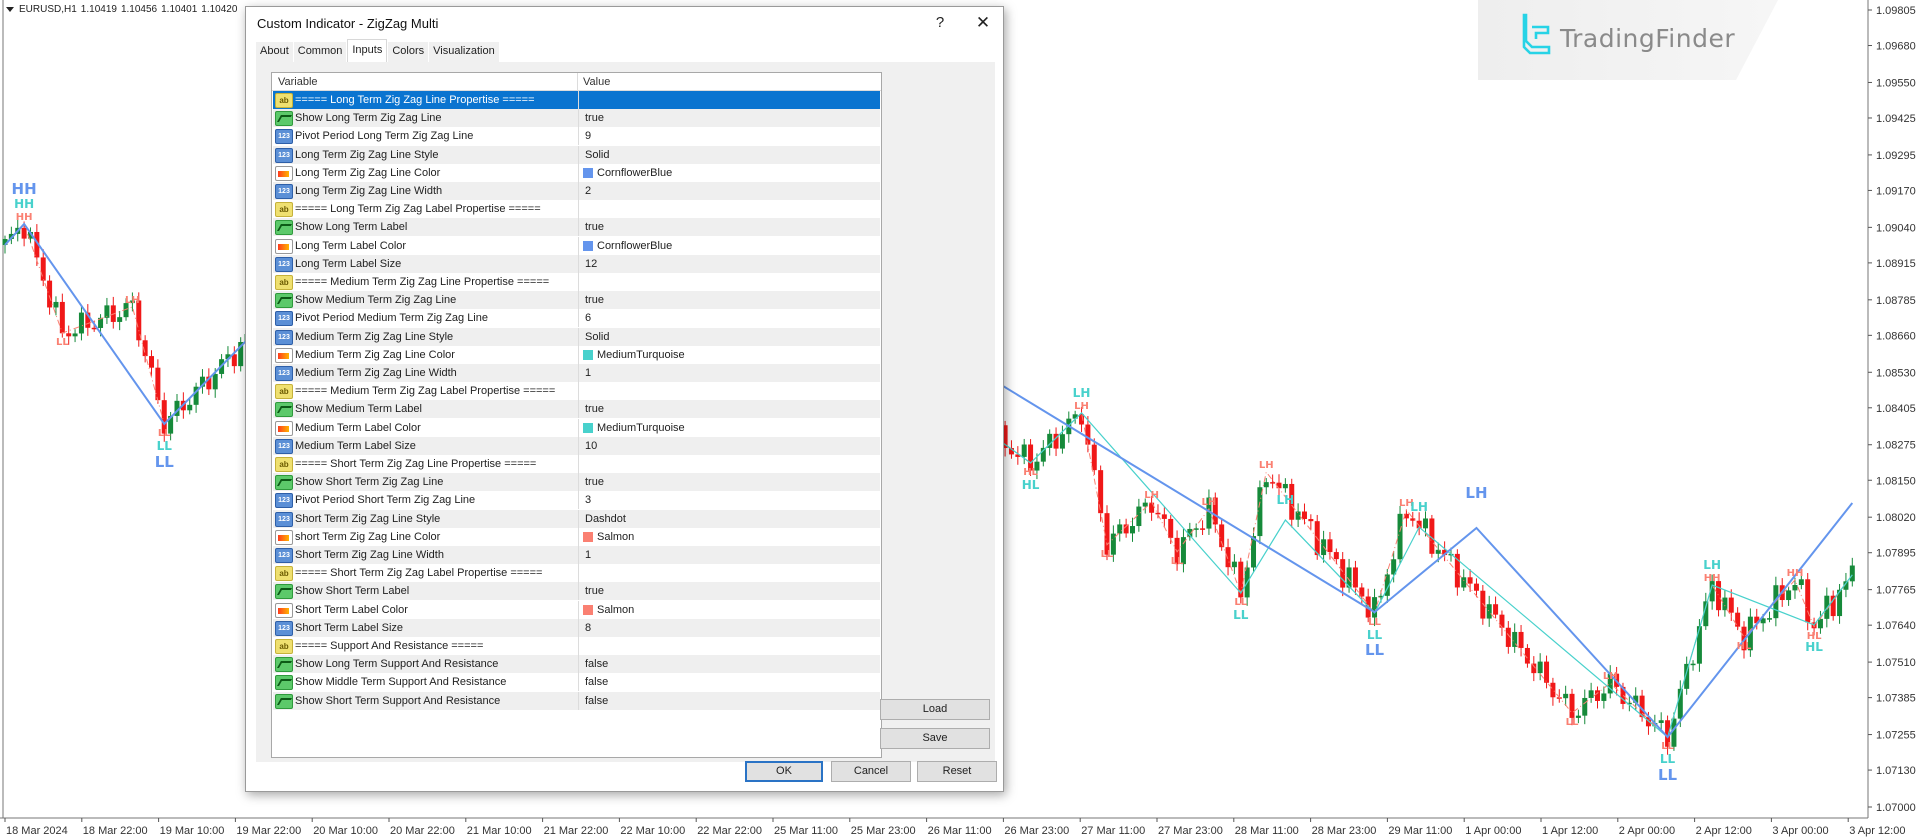  I want to click on value-cell: 6, so click(729, 318).